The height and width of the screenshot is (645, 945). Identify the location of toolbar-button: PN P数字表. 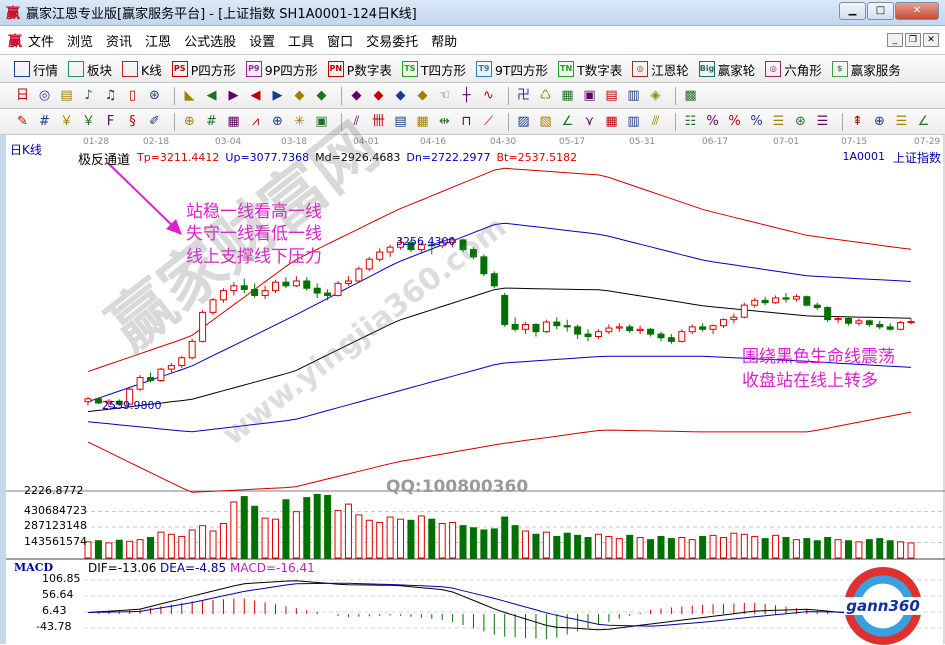
(359, 69).